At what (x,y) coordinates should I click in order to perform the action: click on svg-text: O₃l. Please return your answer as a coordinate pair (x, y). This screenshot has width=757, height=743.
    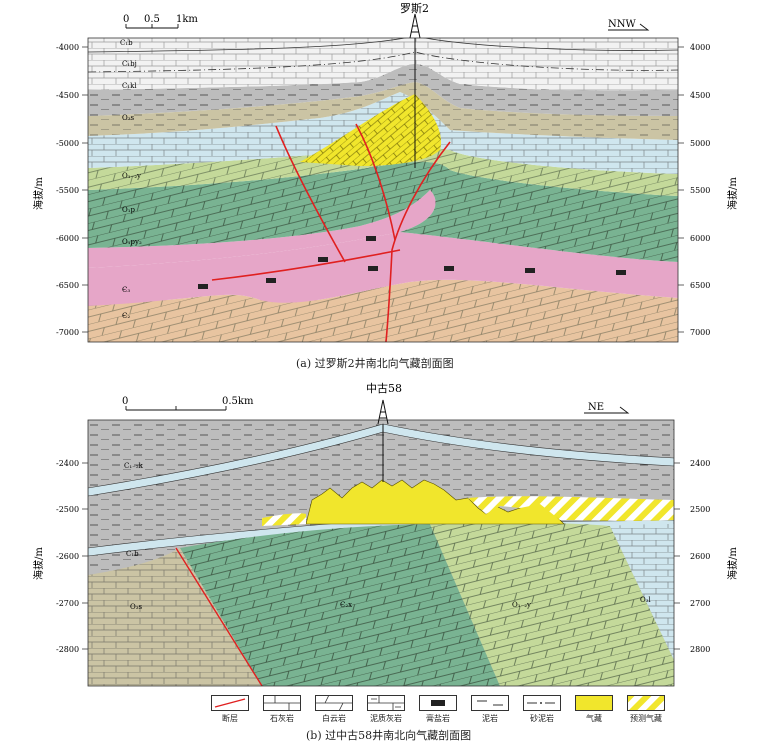
    Looking at the image, I should click on (646, 600).